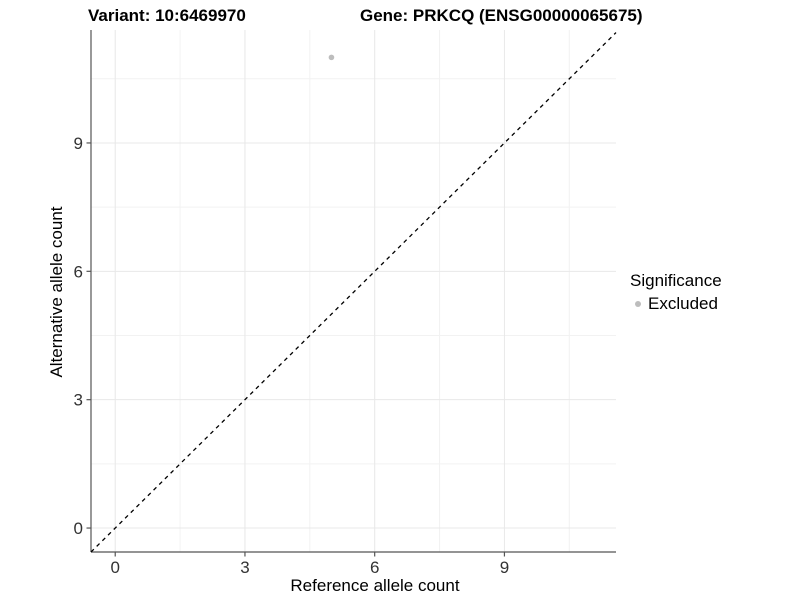 This screenshot has height=600, width=800. I want to click on y-axis-title: Alternative allele count, so click(56, 292).